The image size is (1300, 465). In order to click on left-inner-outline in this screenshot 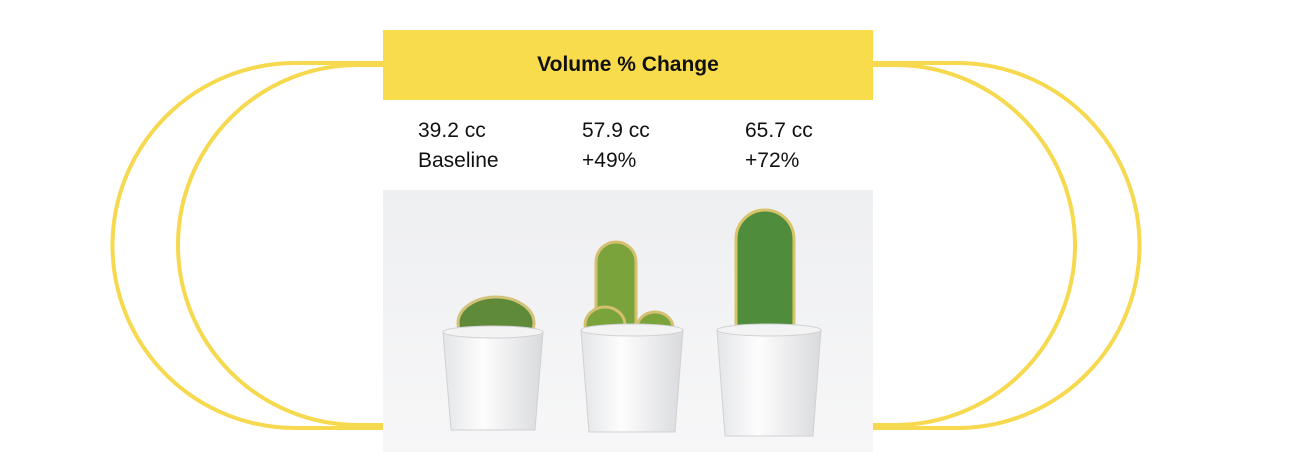, I will do `click(279, 245)`.